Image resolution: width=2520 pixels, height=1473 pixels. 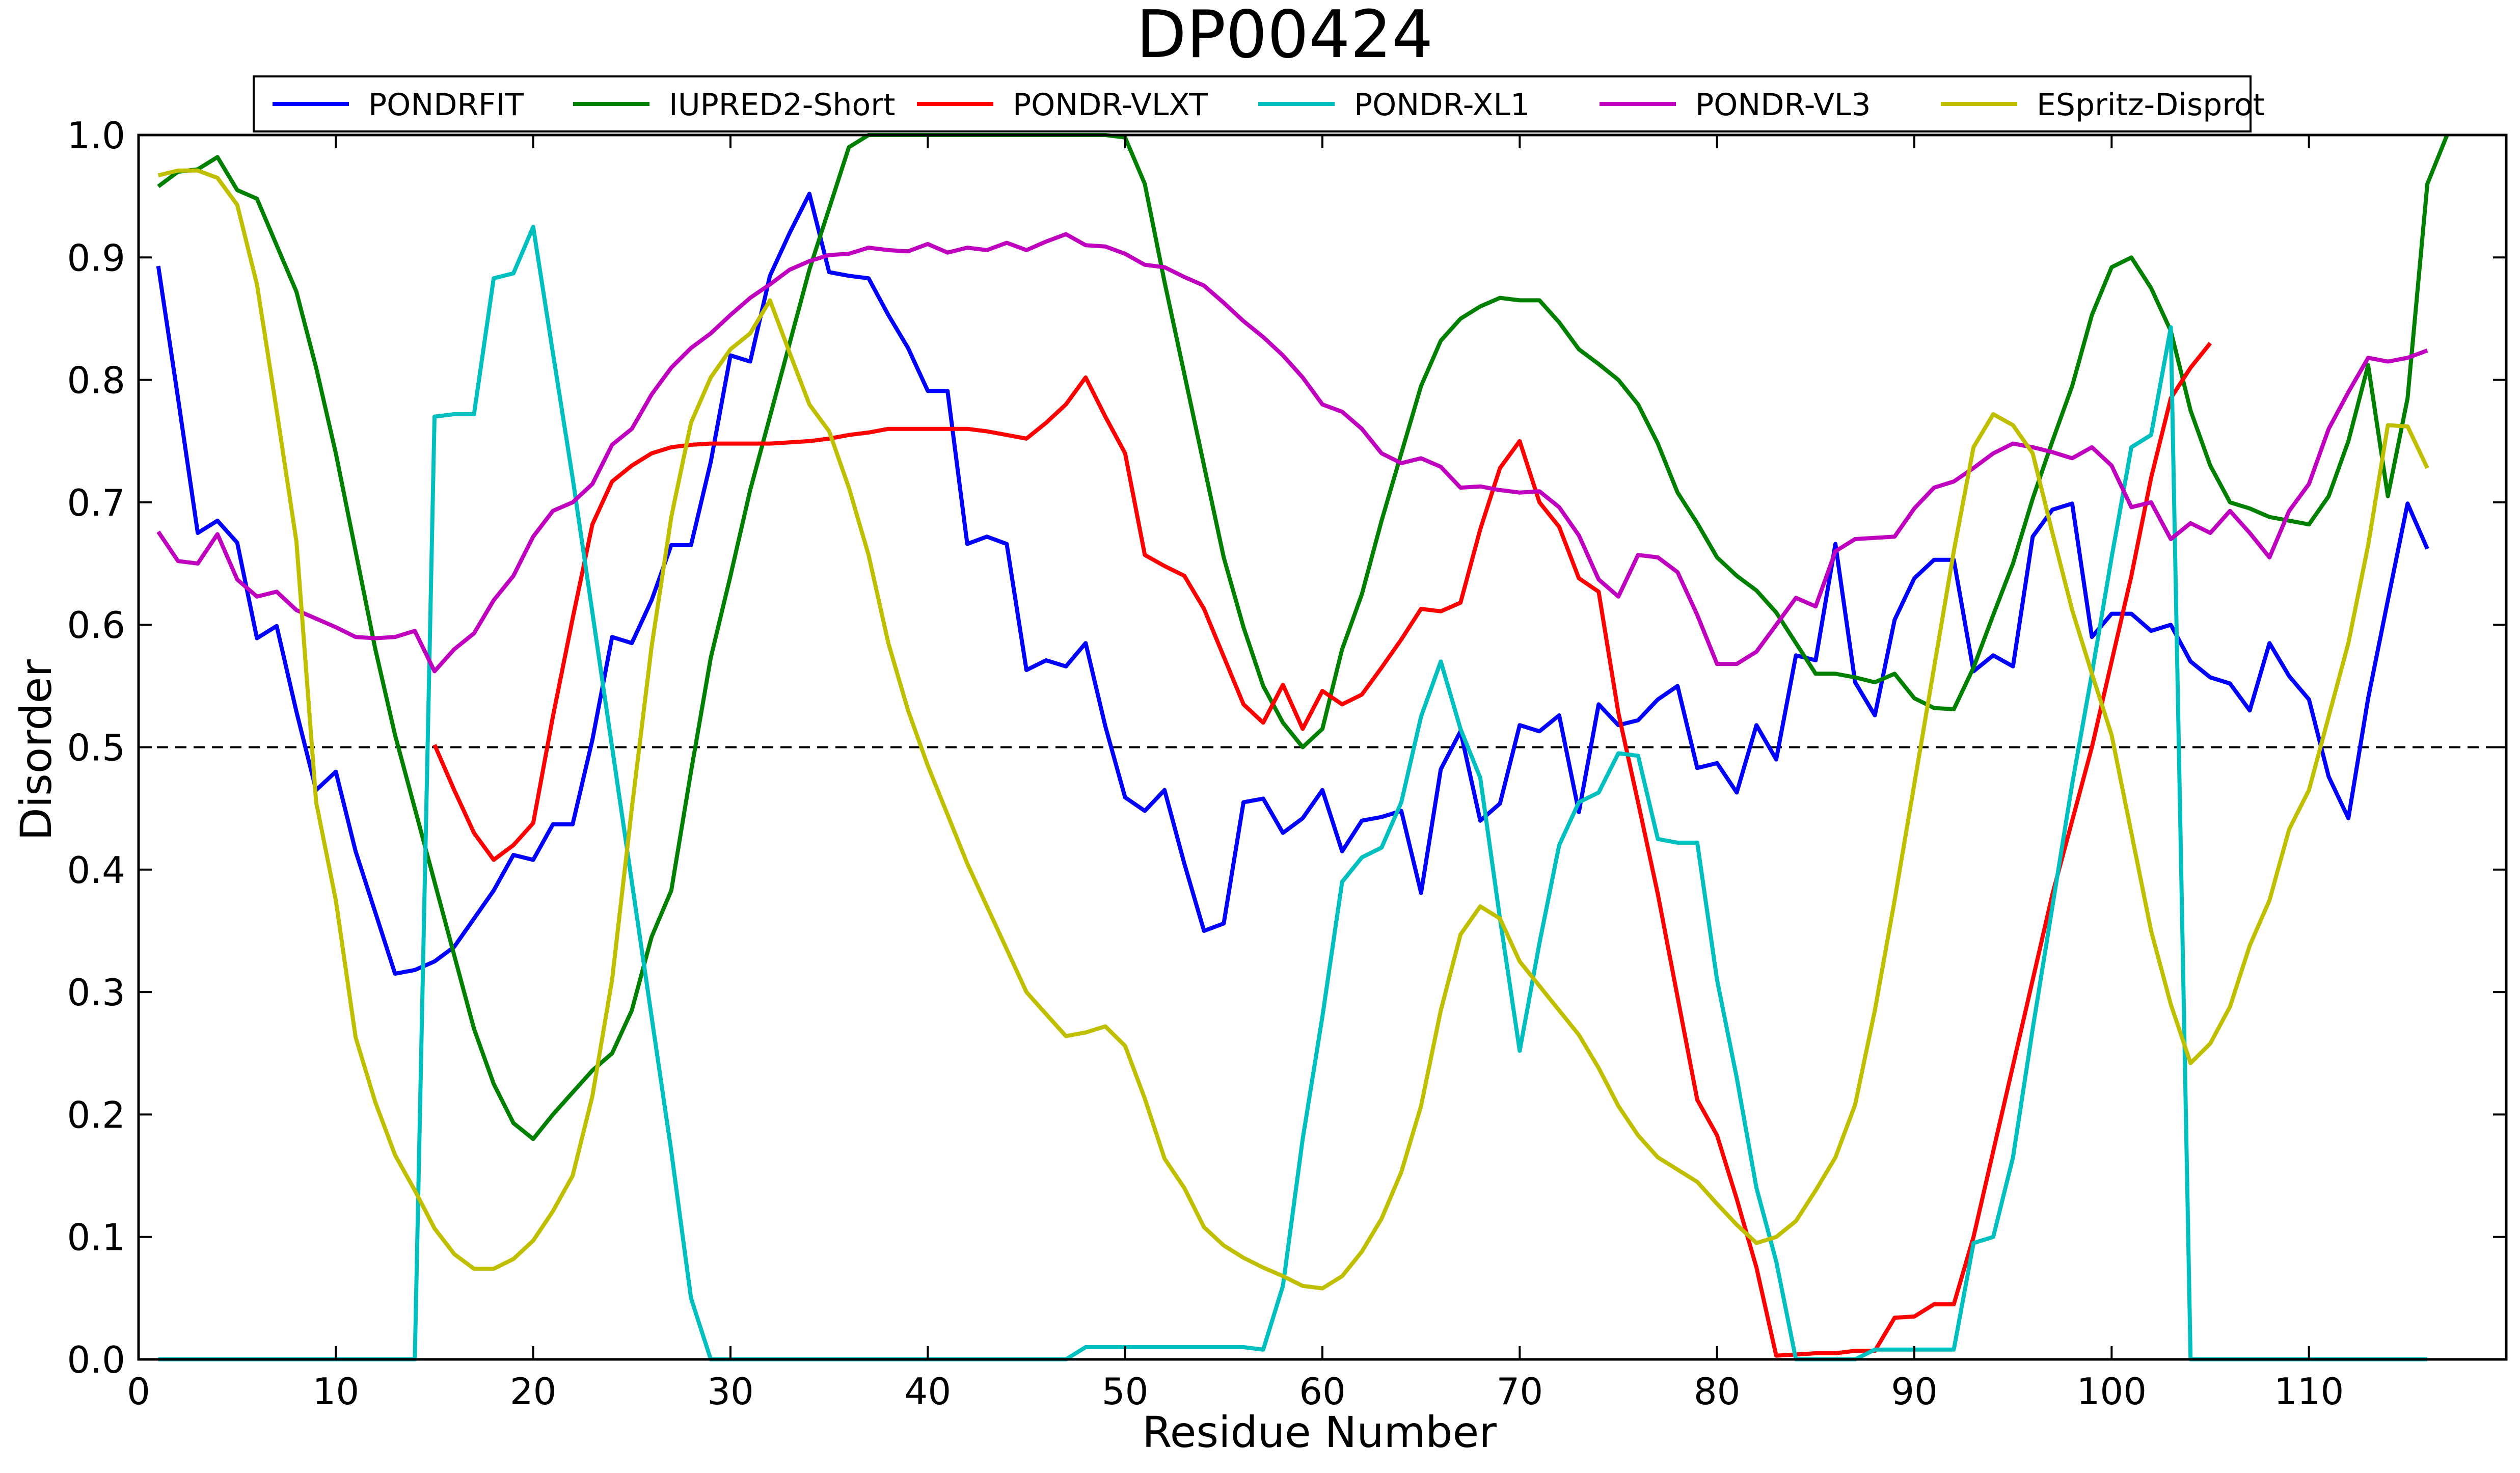 What do you see at coordinates (1319, 1432) in the screenshot?
I see `x-axis-label: Residue Number` at bounding box center [1319, 1432].